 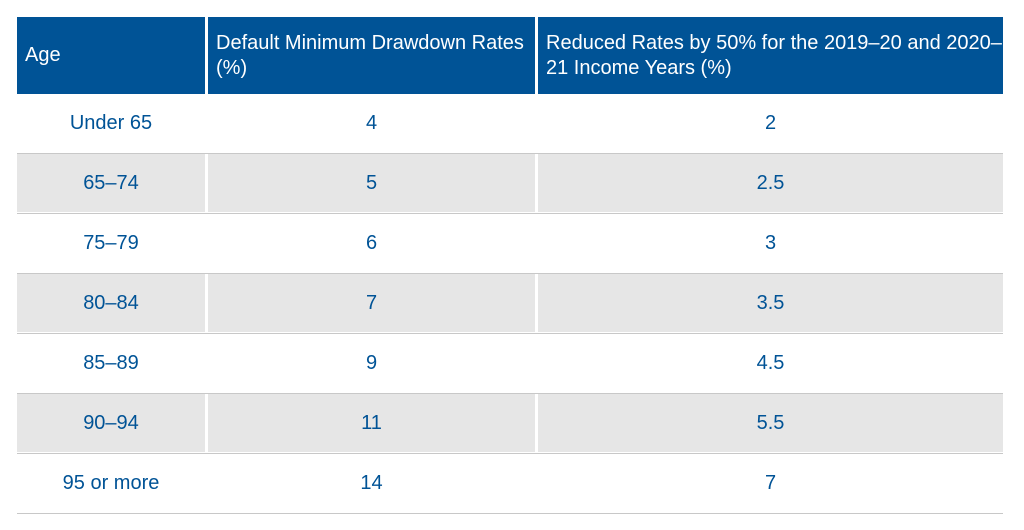 I want to click on header-default-rates: Default Minimum Drawdown Rates (%), so click(x=373, y=55).